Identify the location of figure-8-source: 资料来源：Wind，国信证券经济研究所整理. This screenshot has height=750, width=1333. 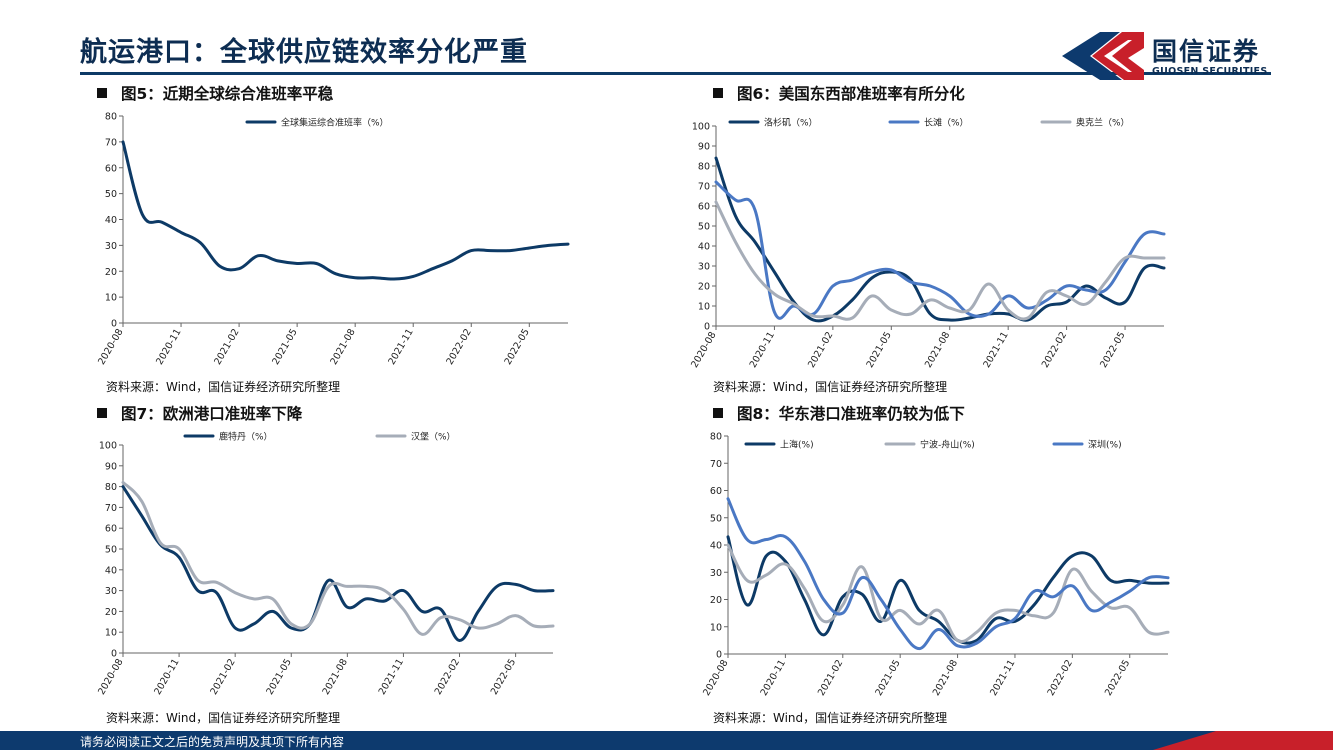
(830, 718).